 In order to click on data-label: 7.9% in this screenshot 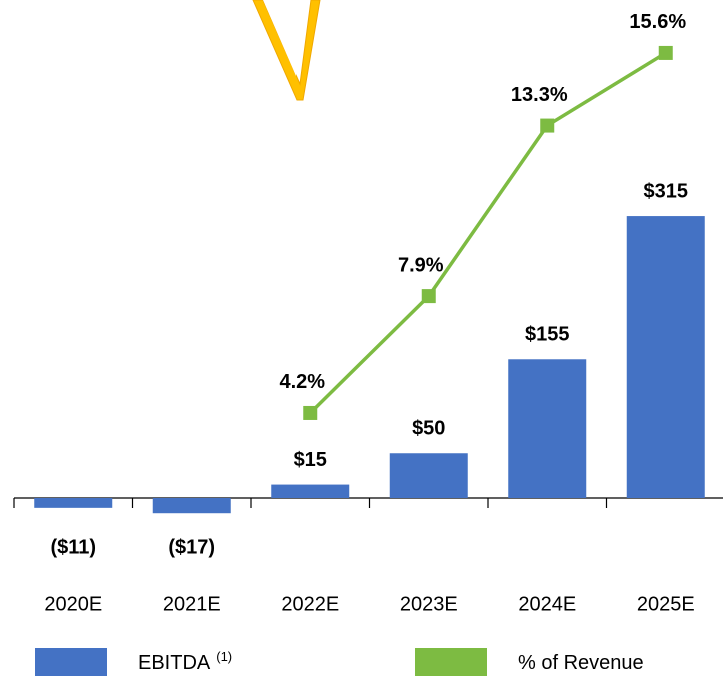, I will do `click(421, 265)`.